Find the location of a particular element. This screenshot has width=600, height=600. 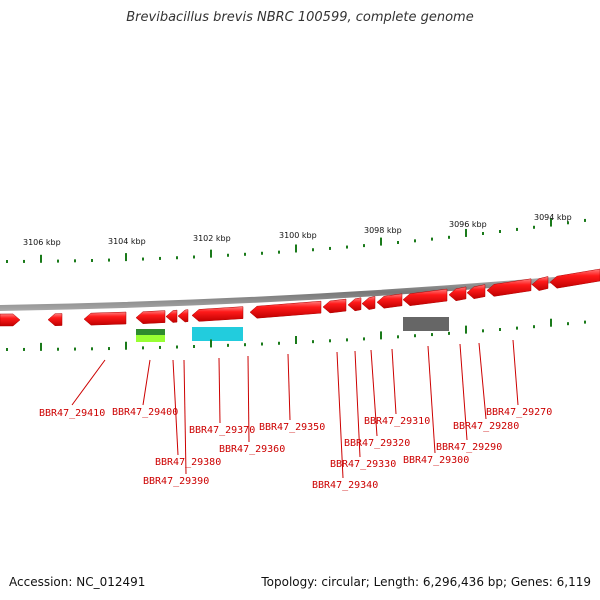

gene-track is located at coordinates (300, 297).